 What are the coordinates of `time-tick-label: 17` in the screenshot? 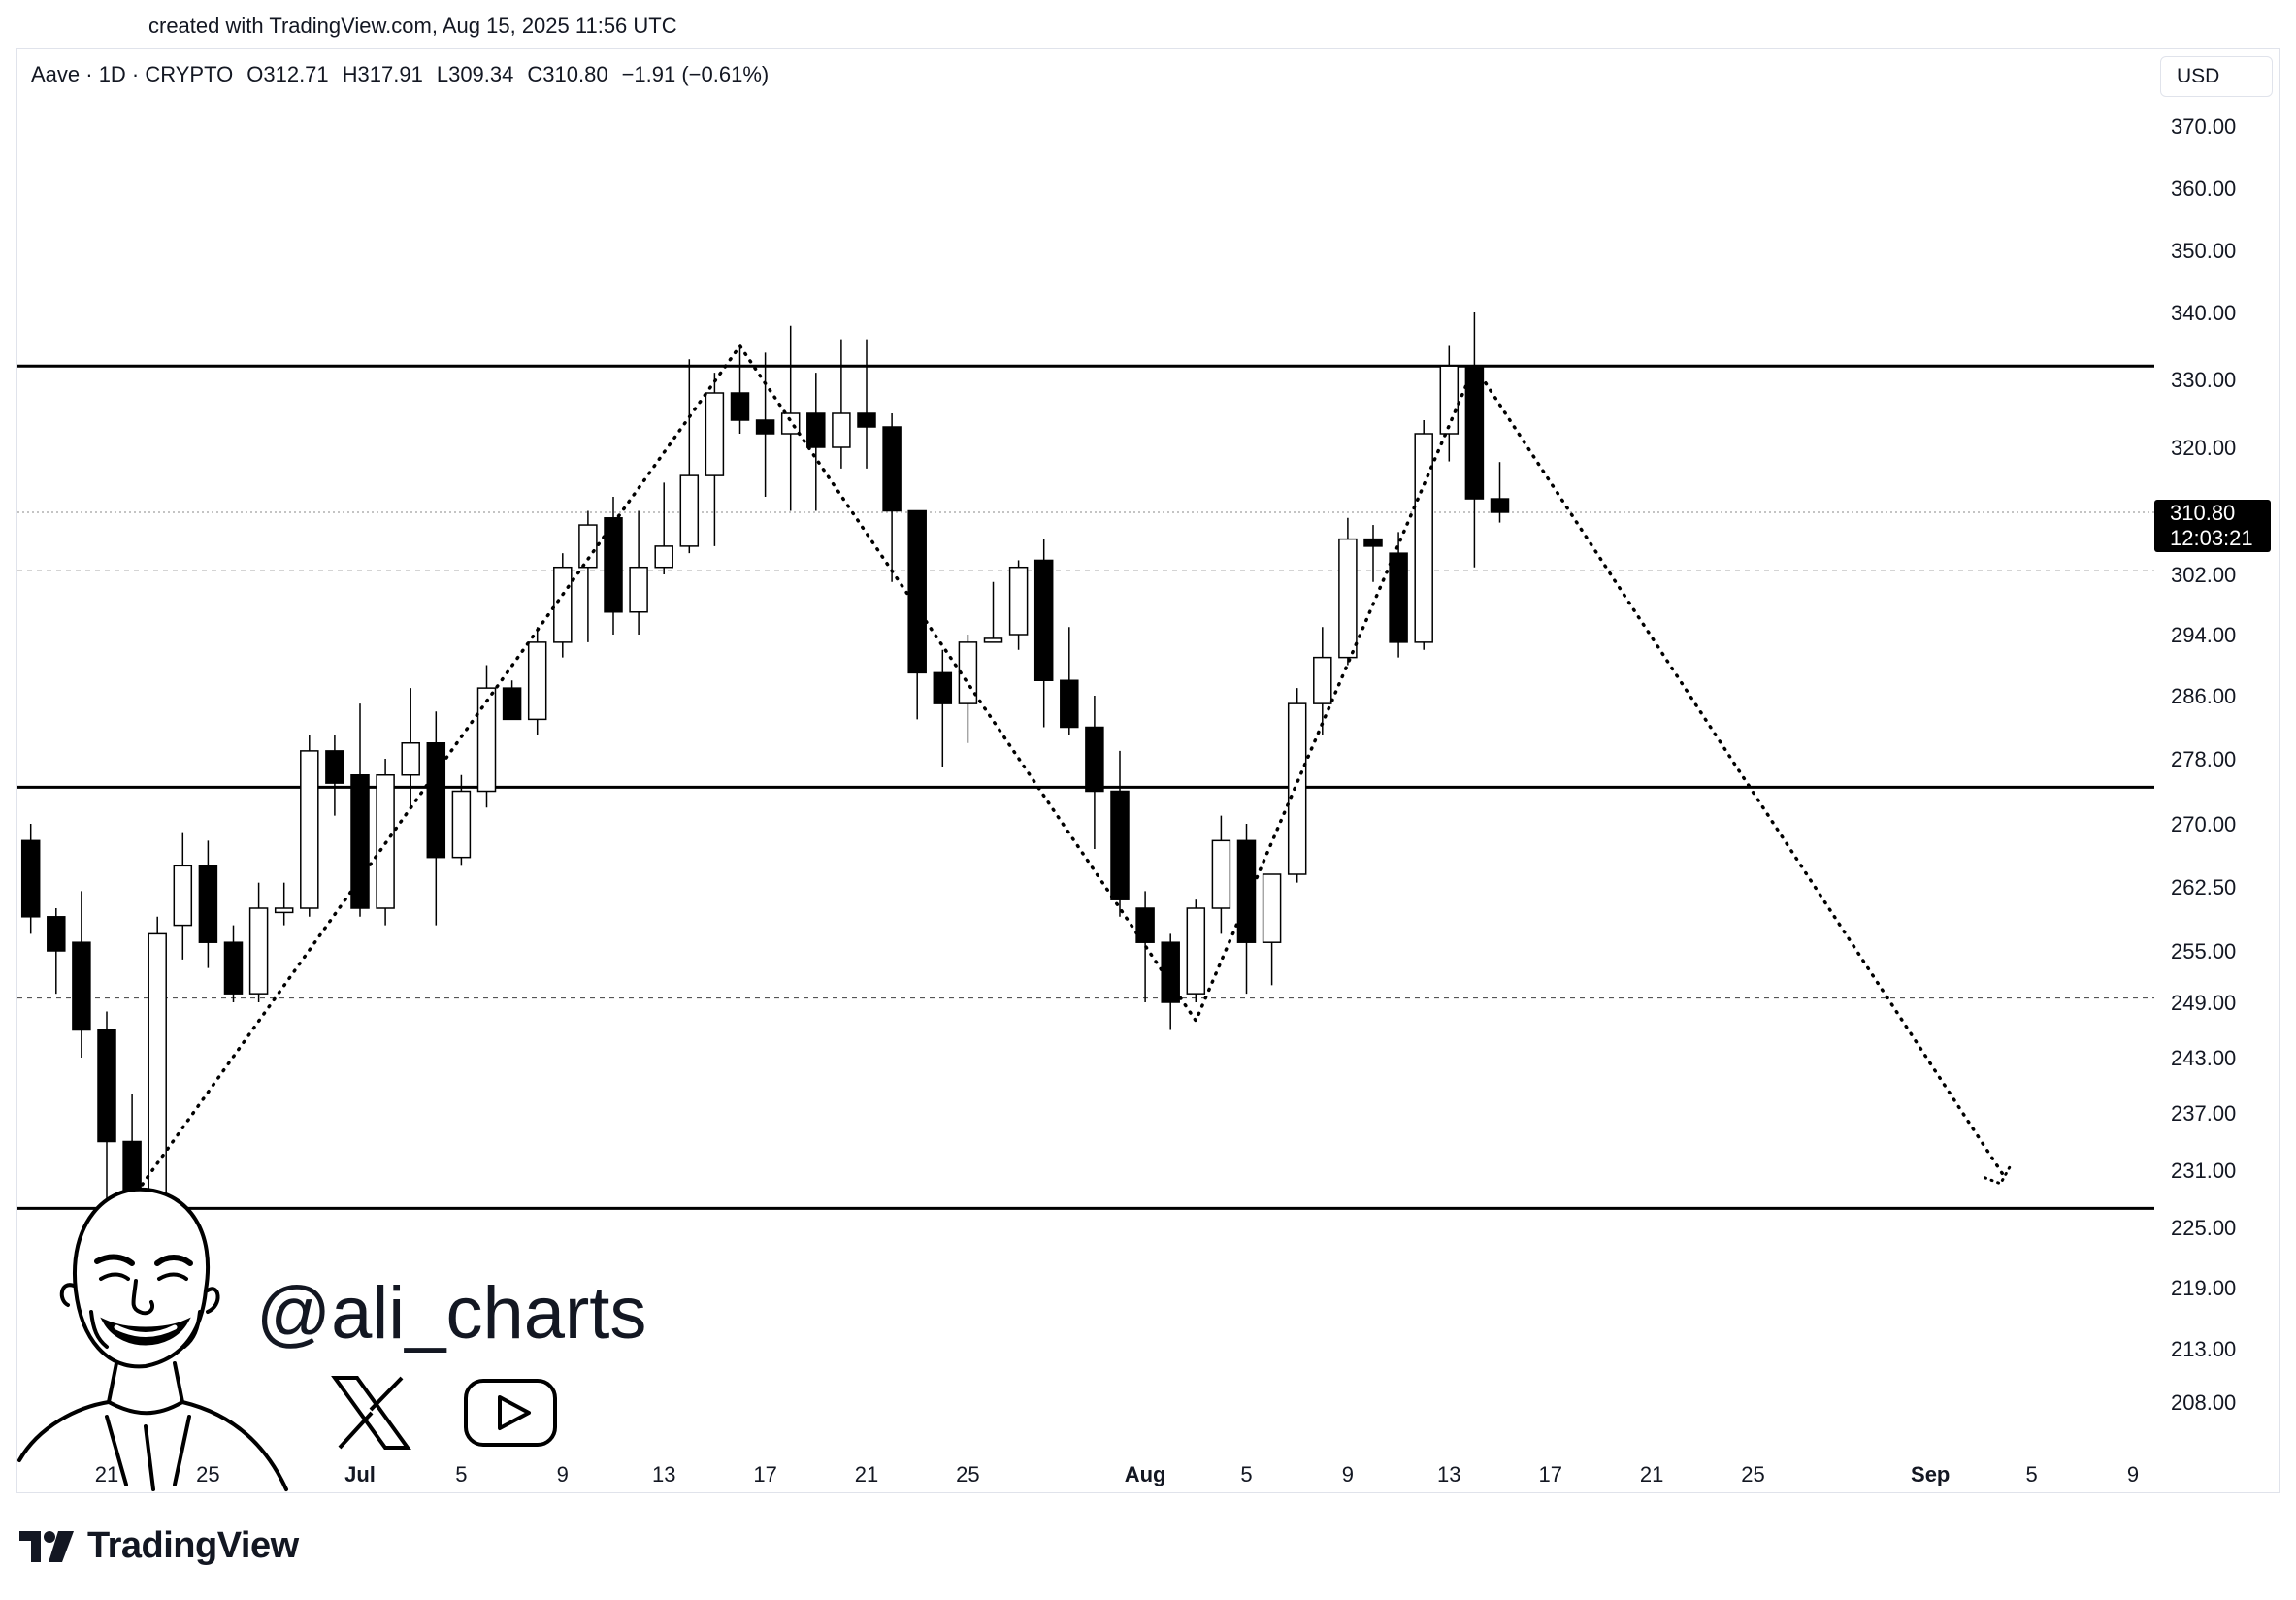 It's located at (764, 1474).